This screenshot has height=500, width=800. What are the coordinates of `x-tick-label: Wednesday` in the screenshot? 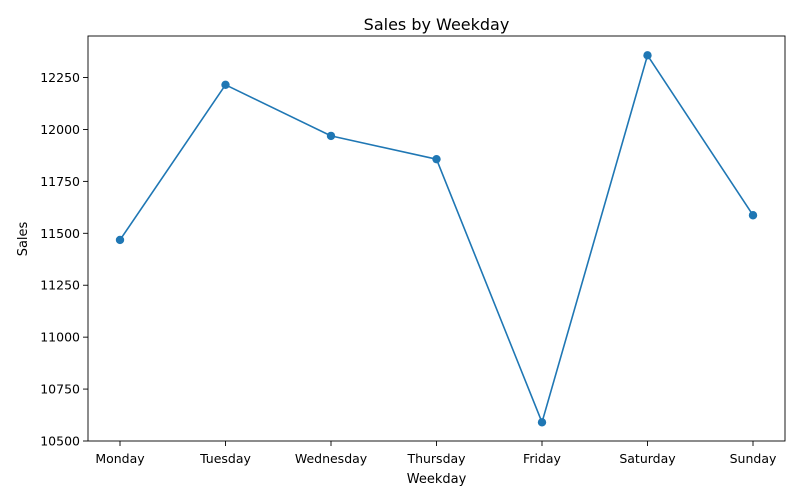 It's located at (331, 458).